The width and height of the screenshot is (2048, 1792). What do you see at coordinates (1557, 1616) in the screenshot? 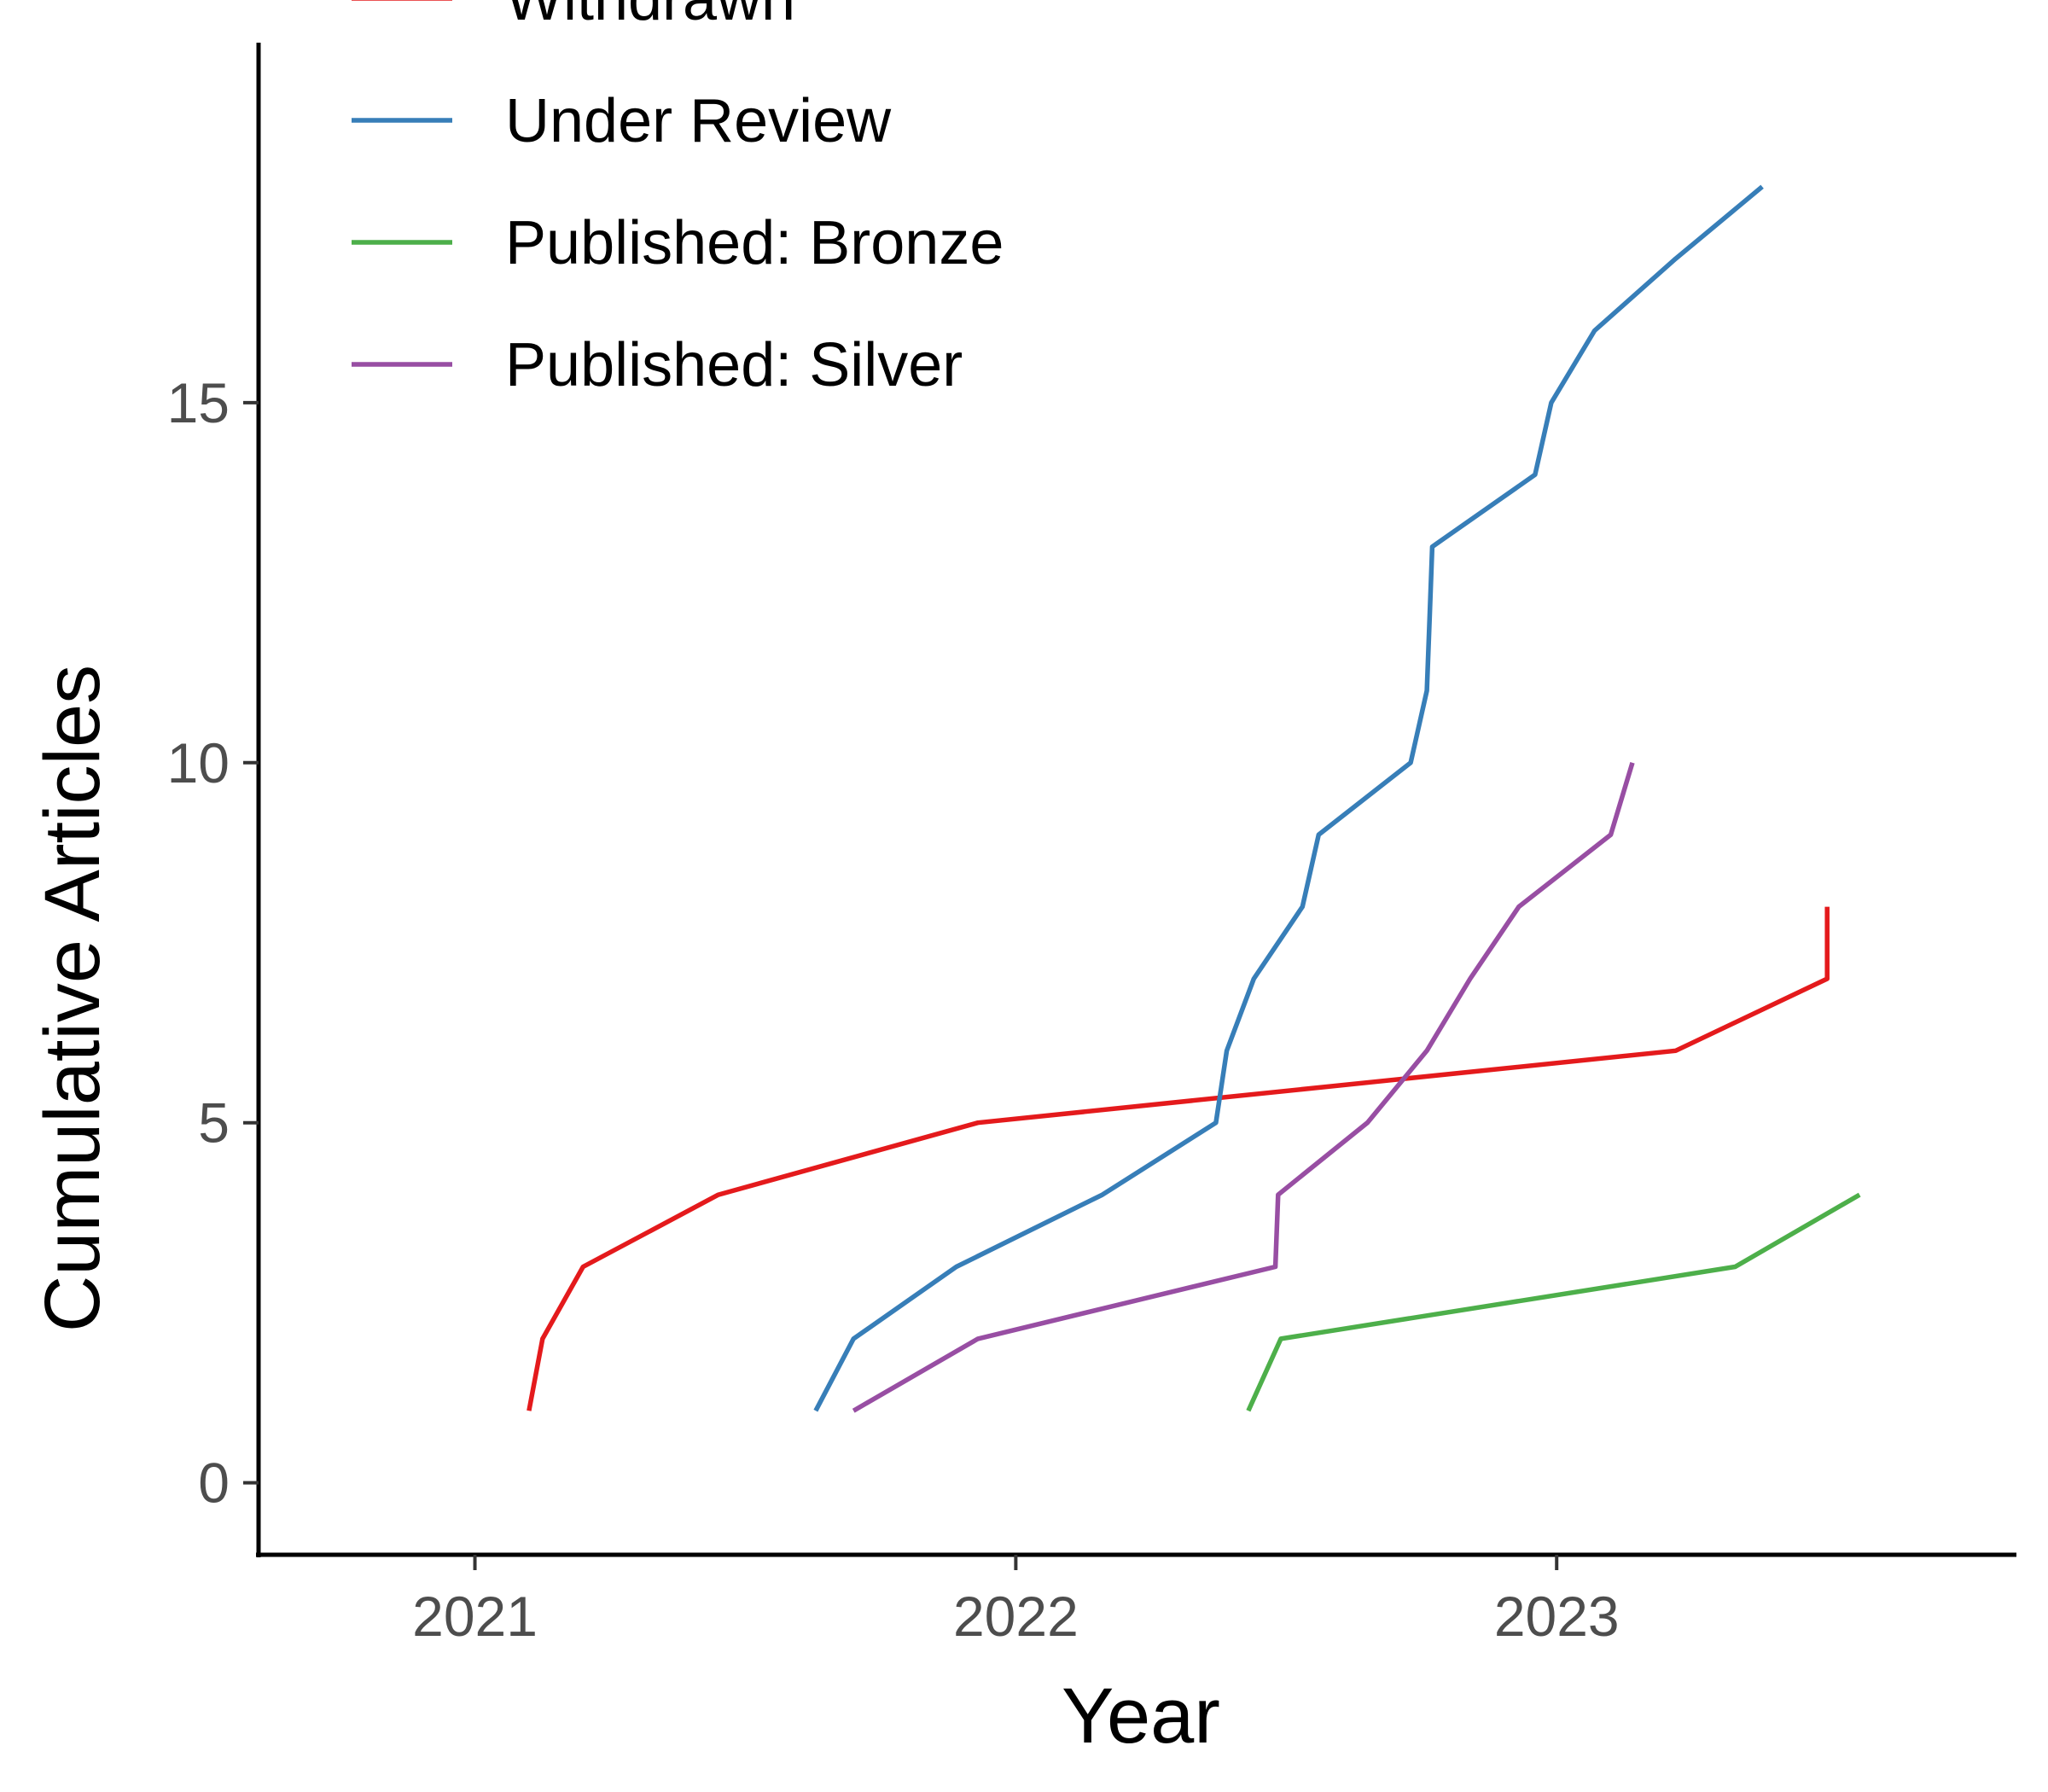
I see `x-tick-label: 2023` at bounding box center [1557, 1616].